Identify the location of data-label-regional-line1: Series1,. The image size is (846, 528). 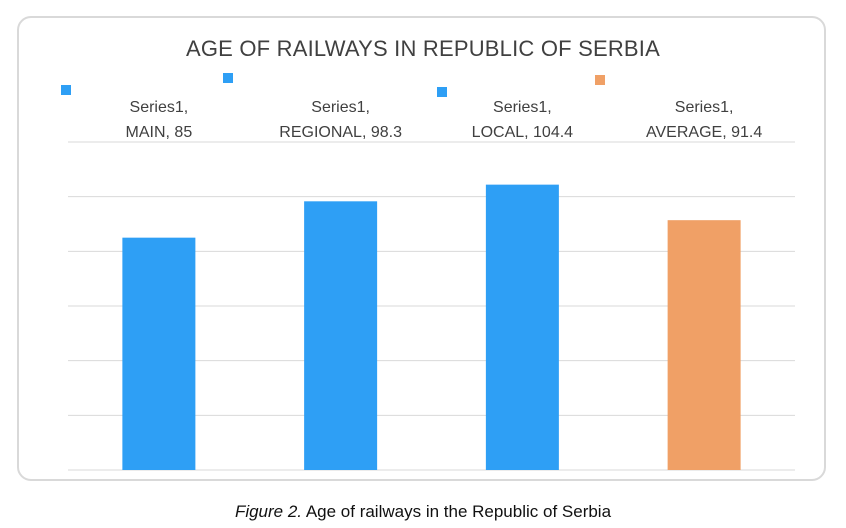
(340, 107).